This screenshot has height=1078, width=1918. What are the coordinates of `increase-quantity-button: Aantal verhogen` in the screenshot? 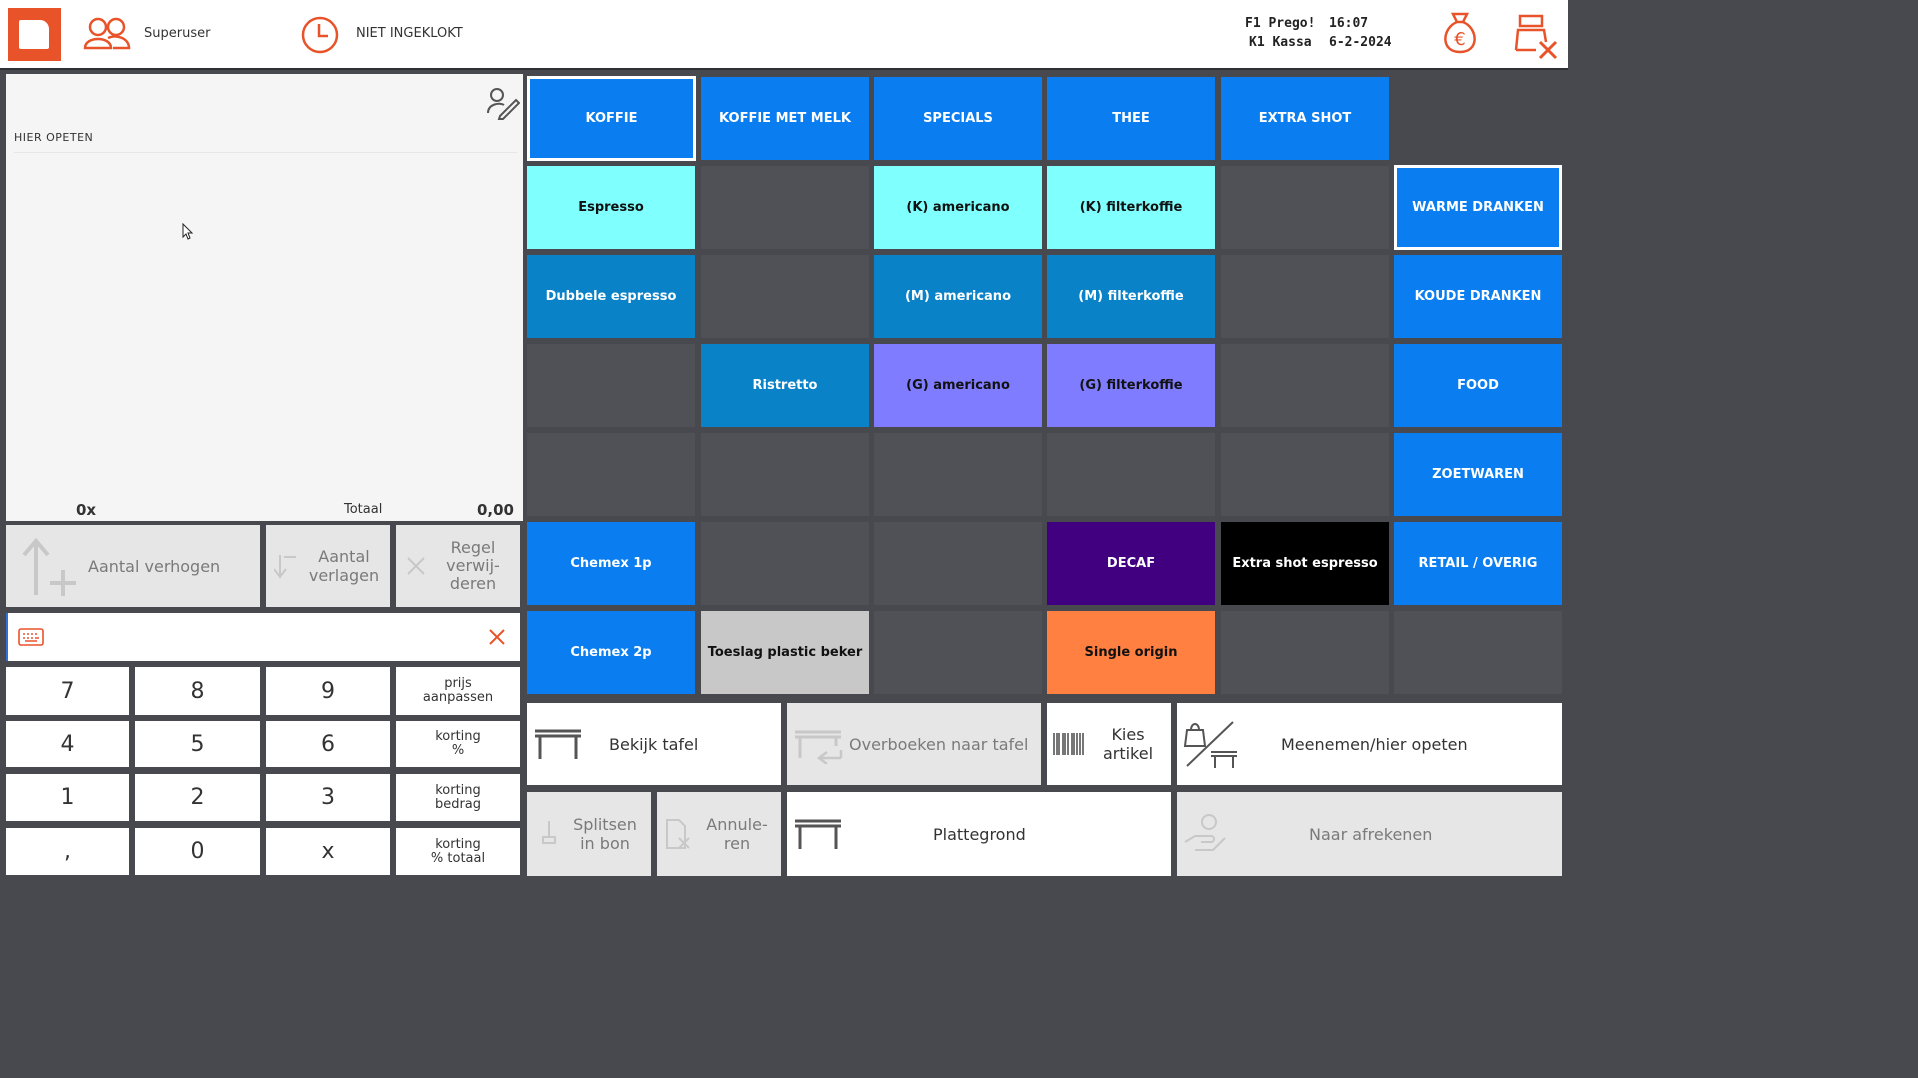 It's located at (133, 566).